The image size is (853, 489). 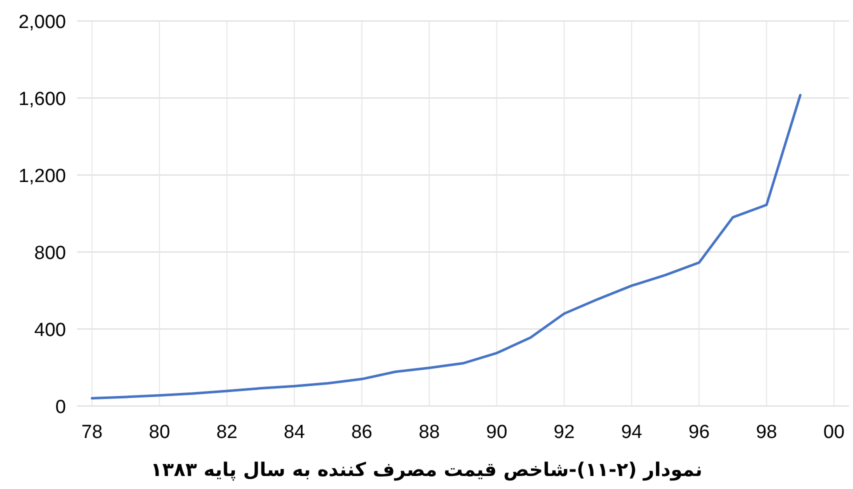 What do you see at coordinates (60, 407) in the screenshot?
I see `y-tick-label: 0` at bounding box center [60, 407].